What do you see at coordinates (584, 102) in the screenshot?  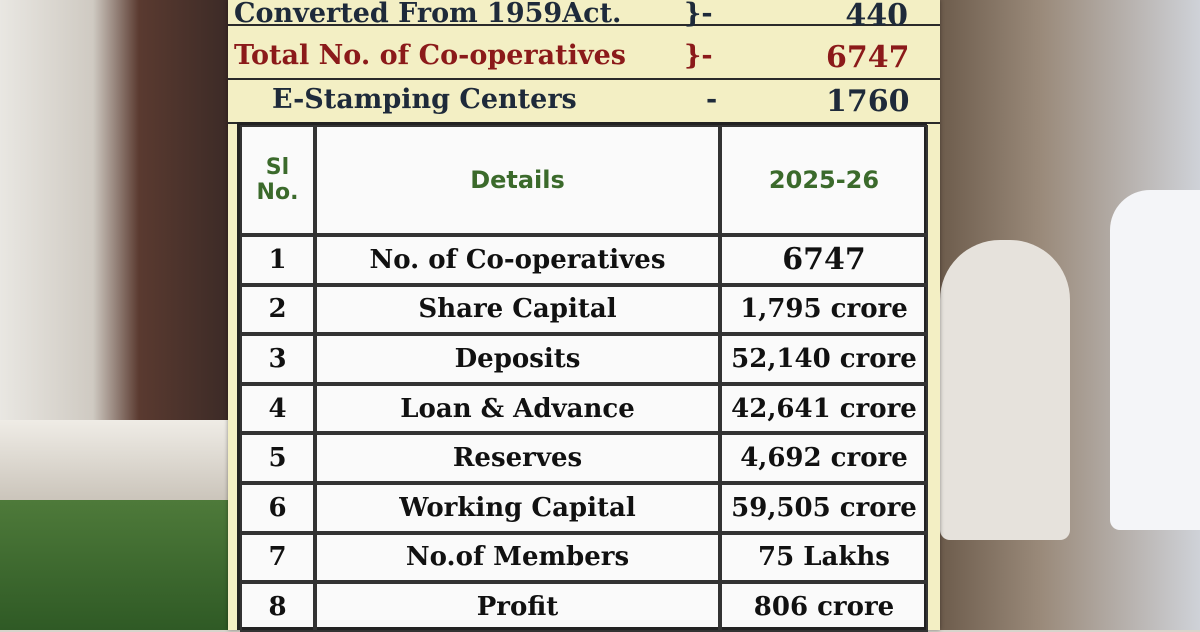 I see `summary-row: E-Stamping Centers - 1760` at bounding box center [584, 102].